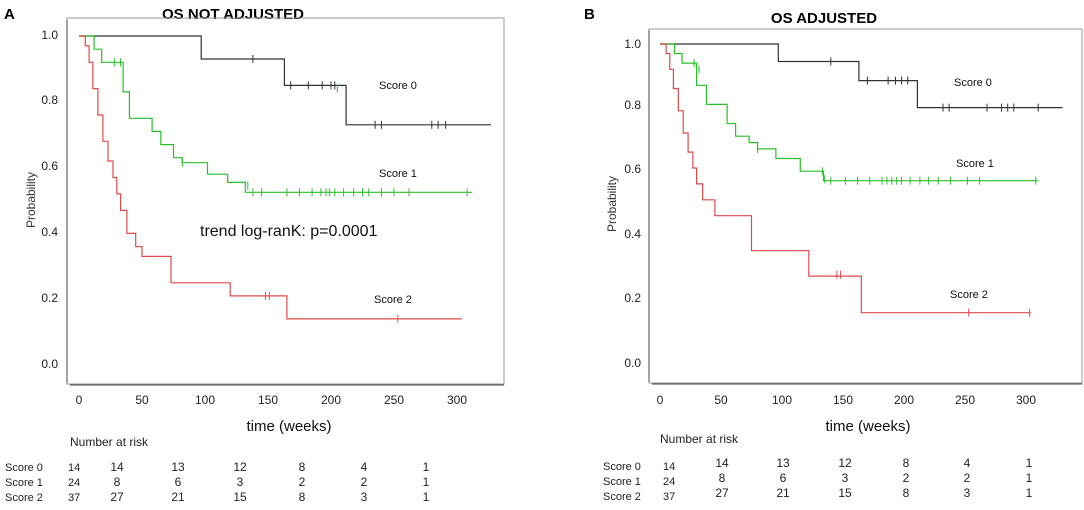 The height and width of the screenshot is (510, 1084). I want to click on panel-b-ytick-label: 0.0, so click(632, 363).